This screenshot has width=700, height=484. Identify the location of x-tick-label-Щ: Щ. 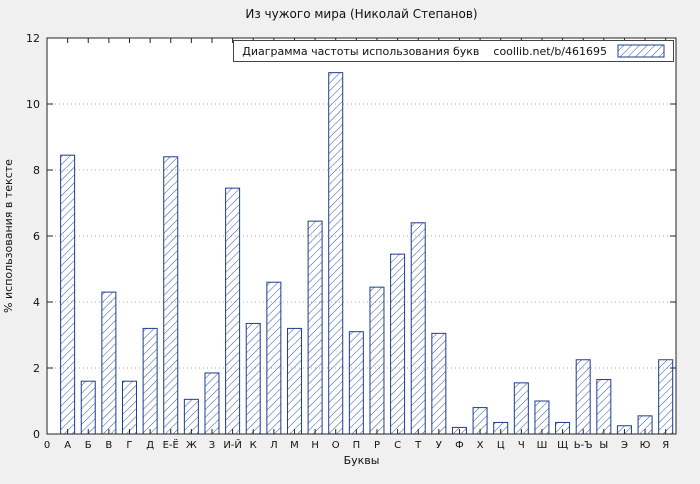
(562, 445).